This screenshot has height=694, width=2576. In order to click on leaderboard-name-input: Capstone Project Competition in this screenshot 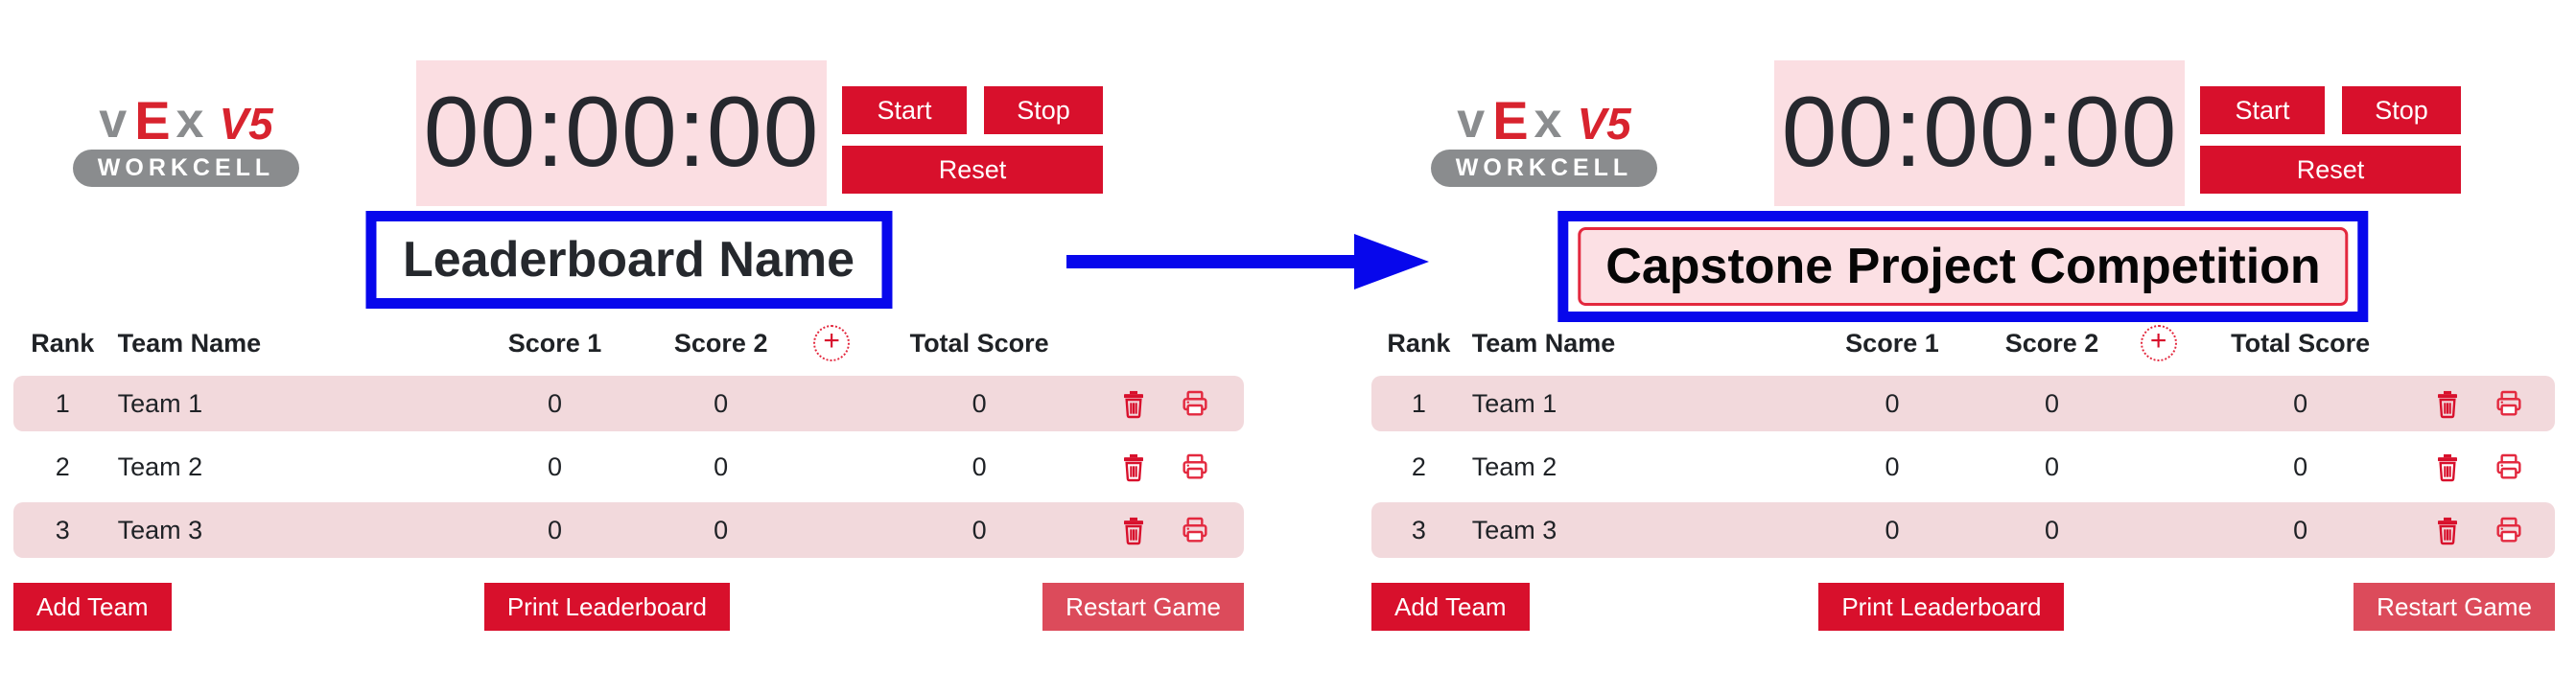, I will do `click(1963, 266)`.